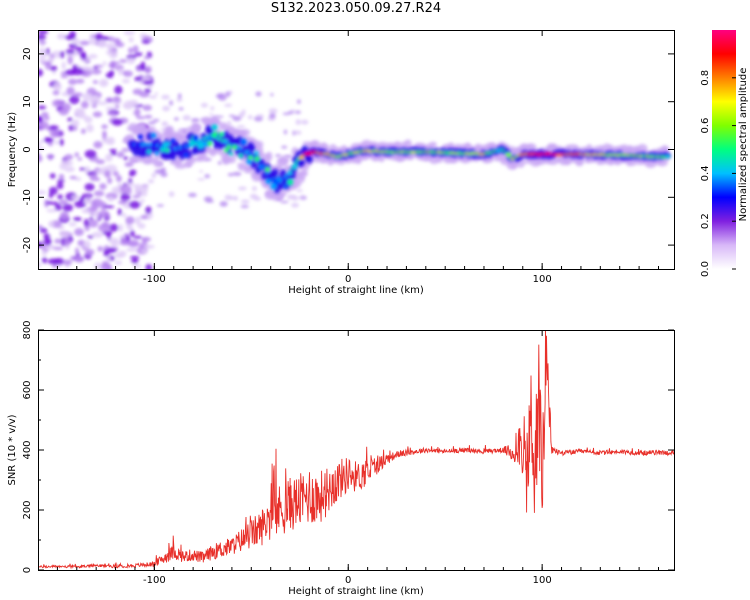  Describe the element at coordinates (27, 149) in the screenshot. I see `spectrogram-y-tick-label: 0` at that location.